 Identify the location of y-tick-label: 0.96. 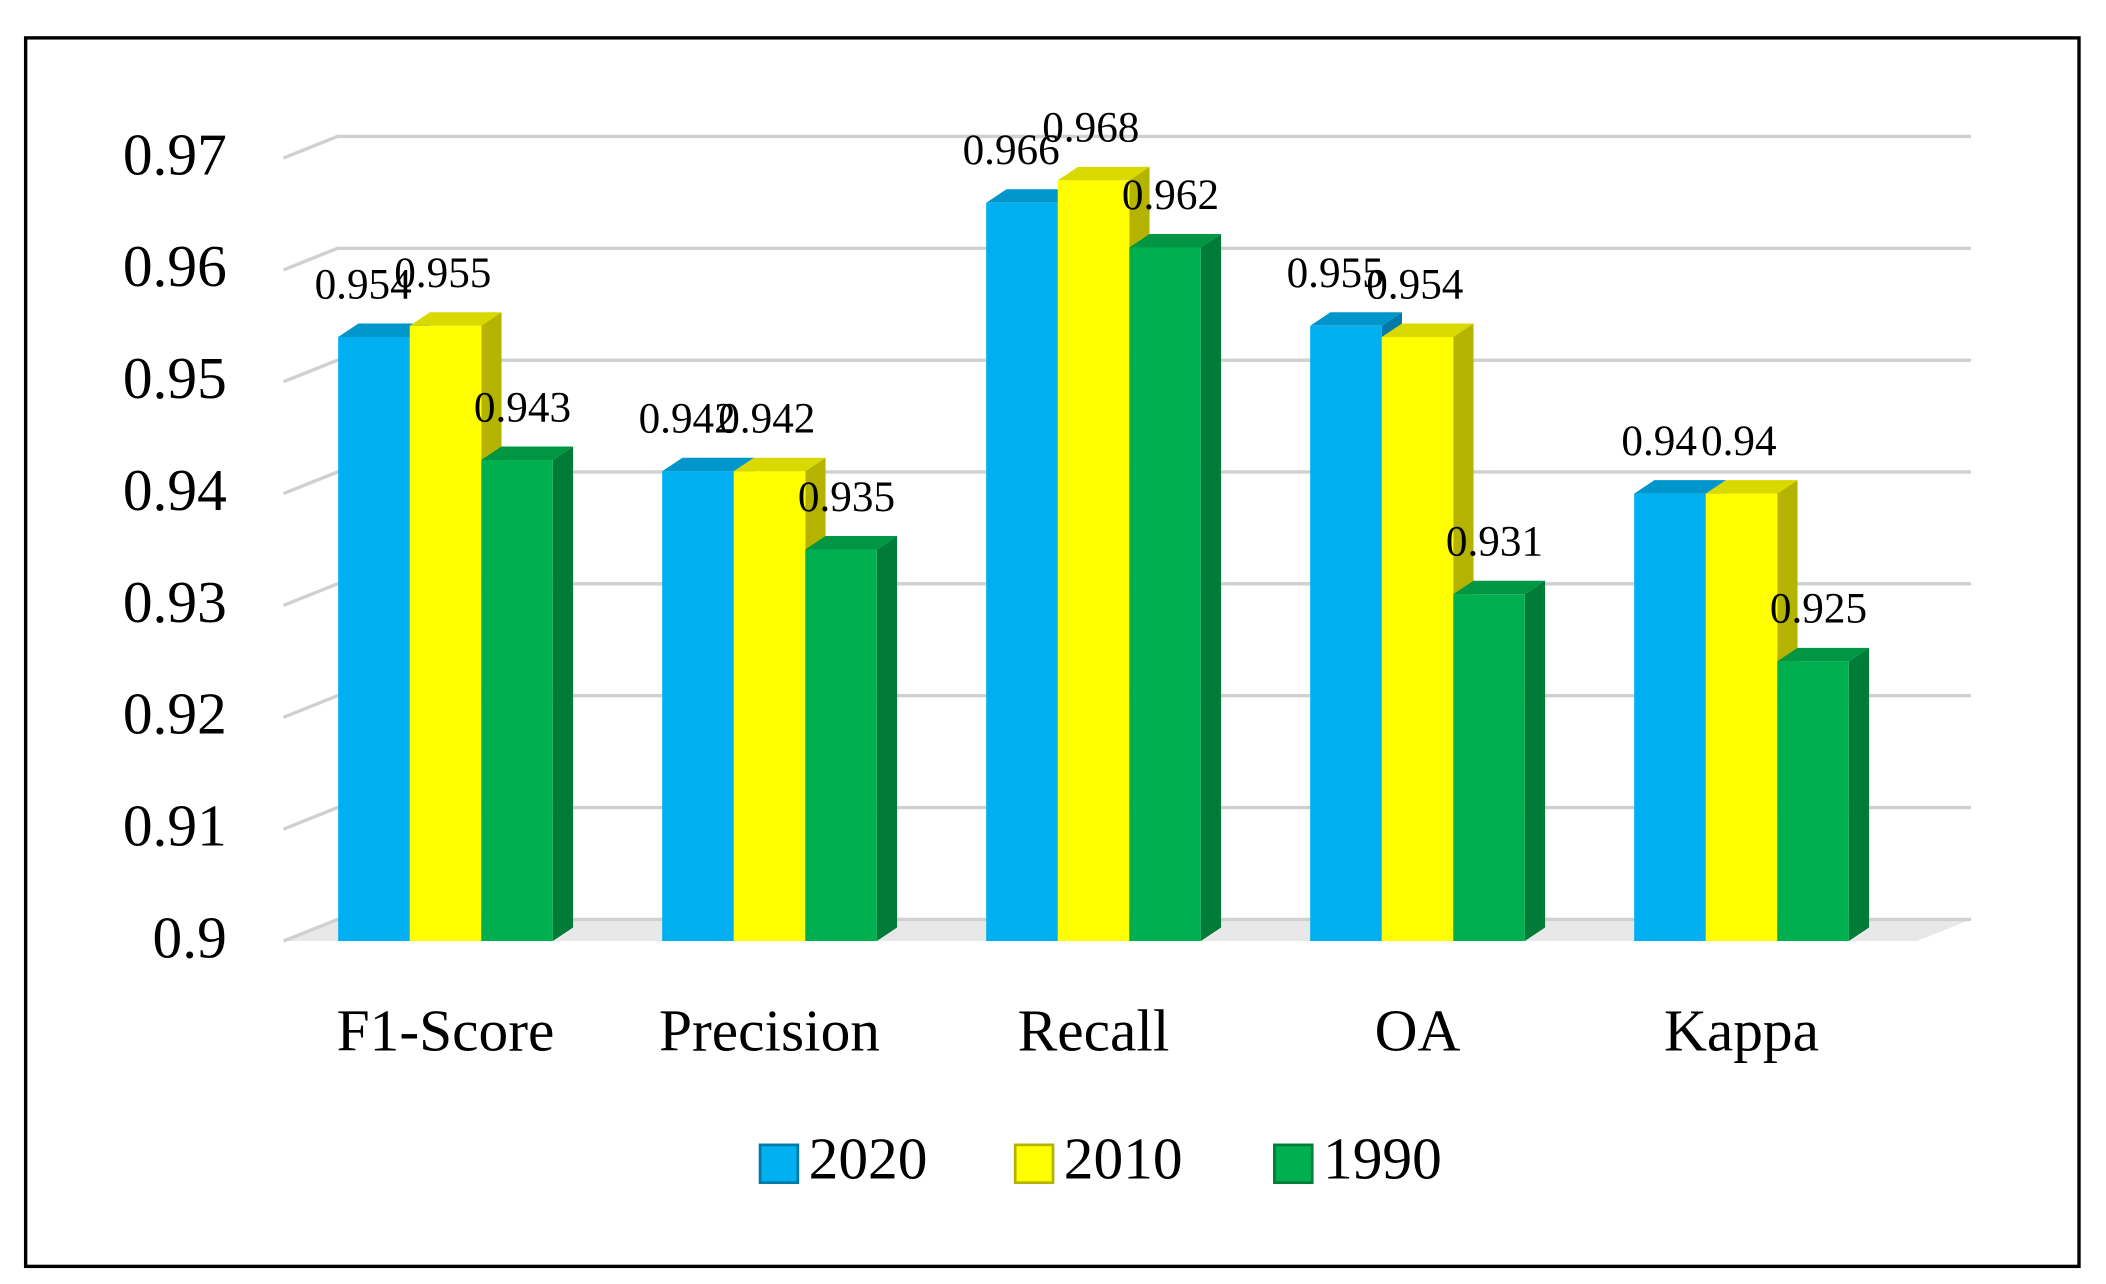
(175, 266).